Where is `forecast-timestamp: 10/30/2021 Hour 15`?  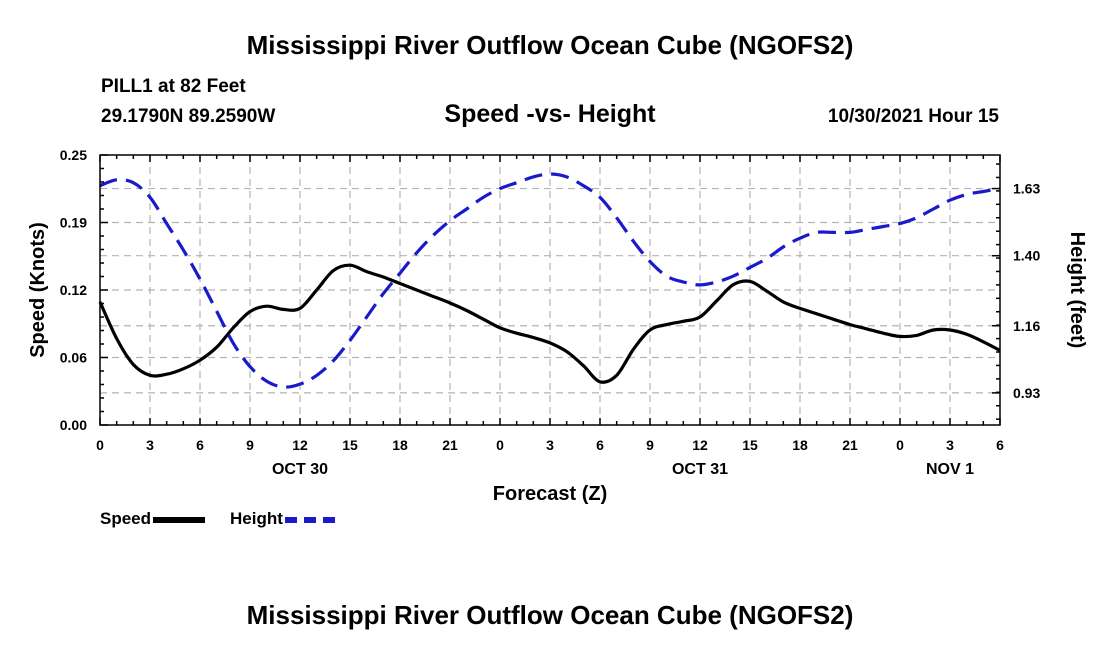 forecast-timestamp: 10/30/2021 Hour 15 is located at coordinates (913, 116).